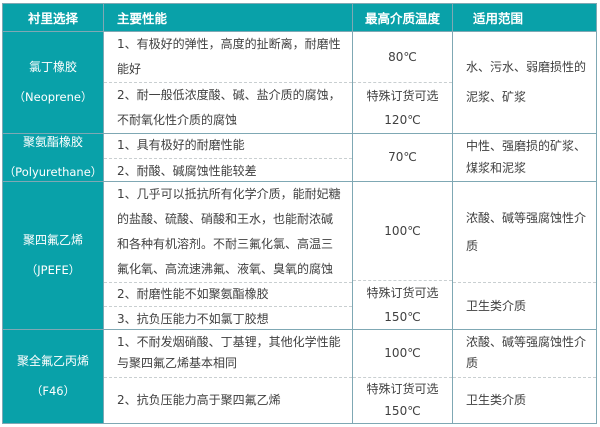 This screenshot has height=427, width=600. Describe the element at coordinates (52, 142) in the screenshot. I see `material-name: 聚氨酯橡胶` at that location.